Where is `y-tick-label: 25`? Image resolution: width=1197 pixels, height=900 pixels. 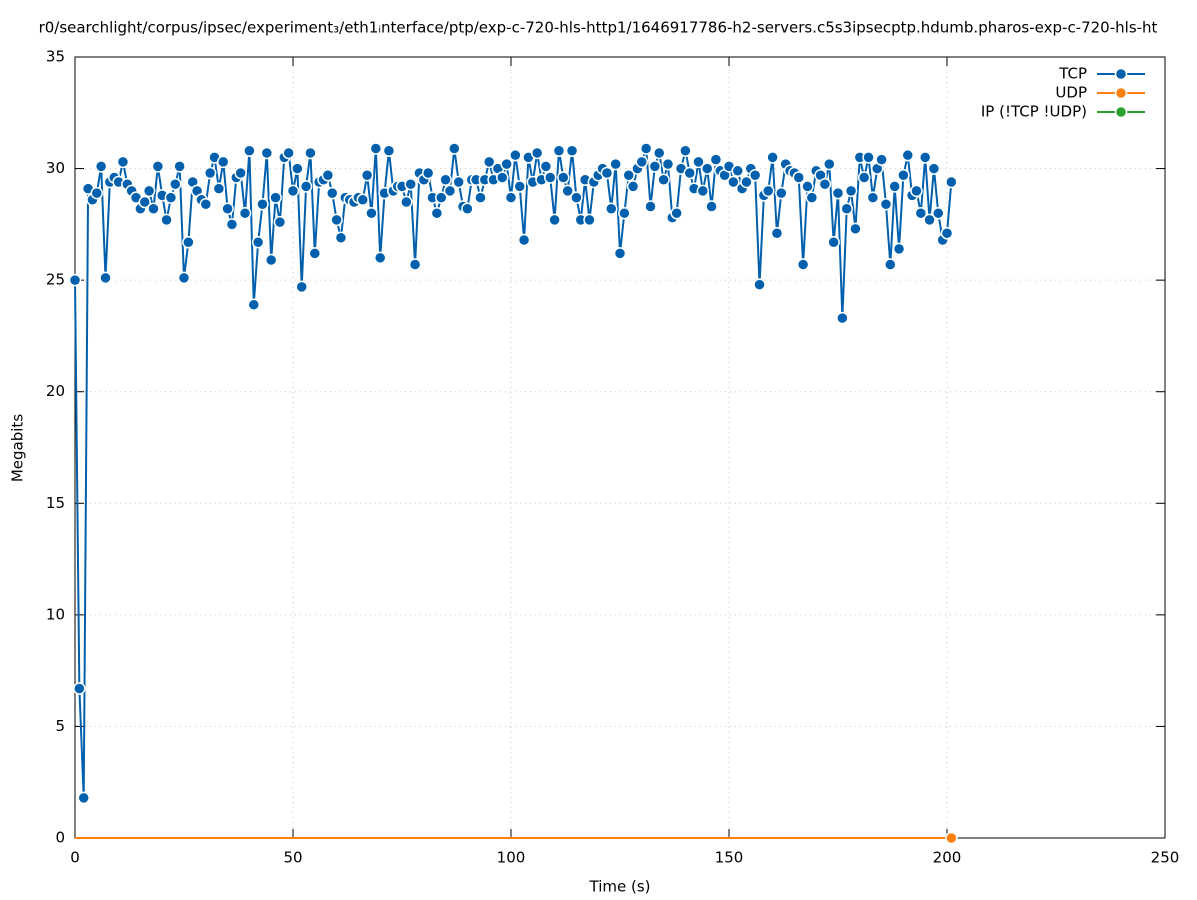 y-tick-label: 25 is located at coordinates (55, 280).